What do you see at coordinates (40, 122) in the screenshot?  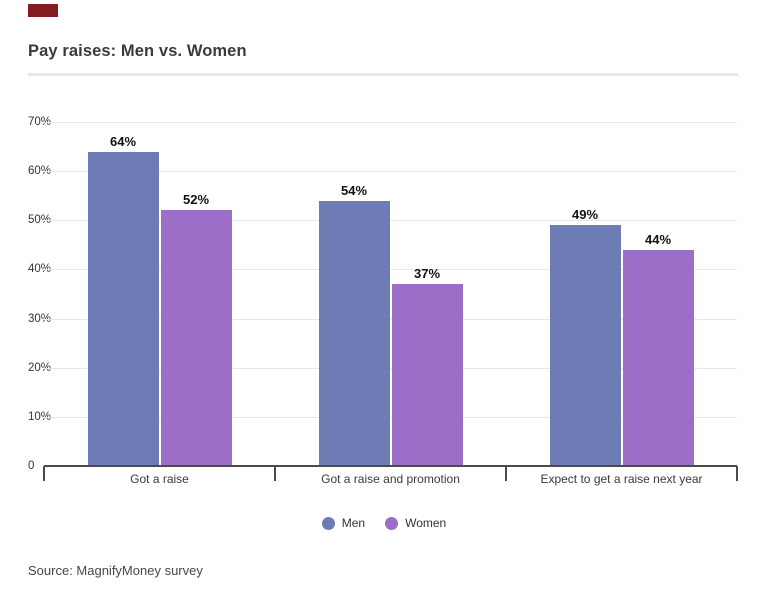 I see `y-axis-tick-label: 70%` at bounding box center [40, 122].